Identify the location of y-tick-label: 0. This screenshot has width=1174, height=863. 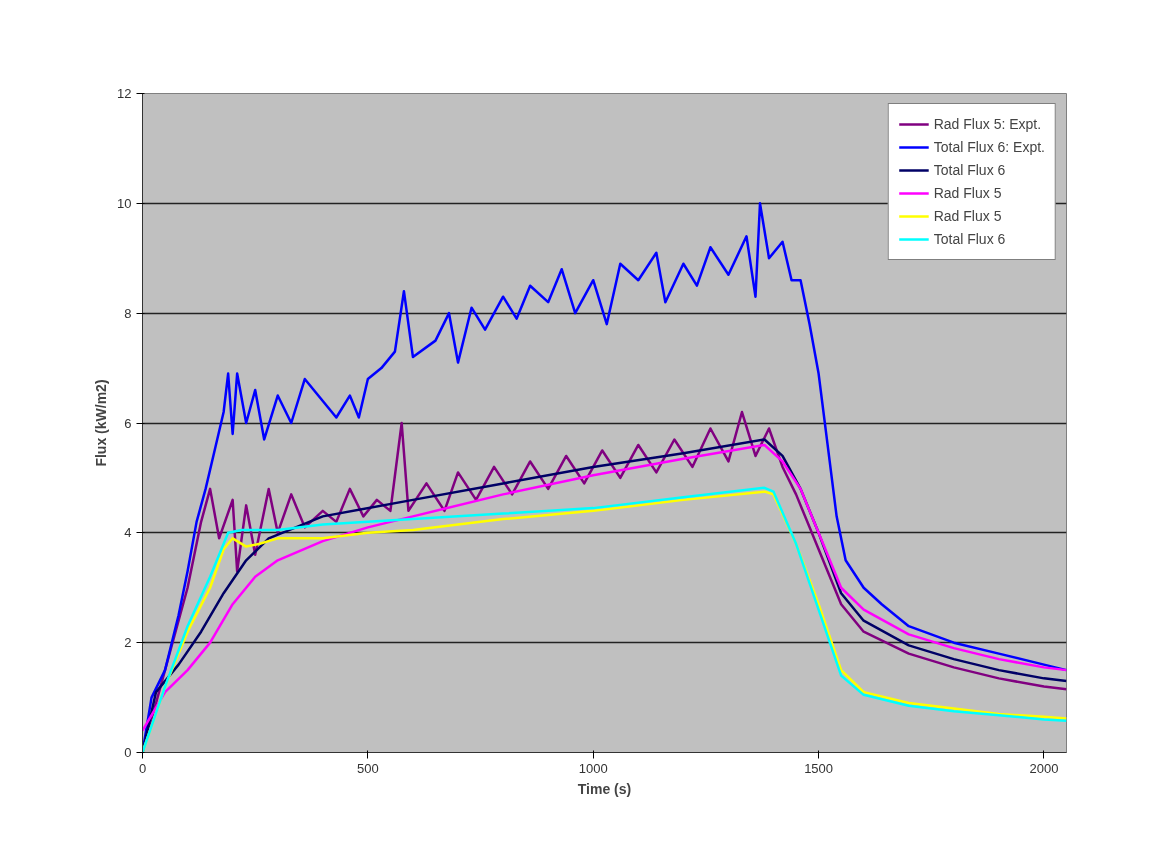
(128, 752).